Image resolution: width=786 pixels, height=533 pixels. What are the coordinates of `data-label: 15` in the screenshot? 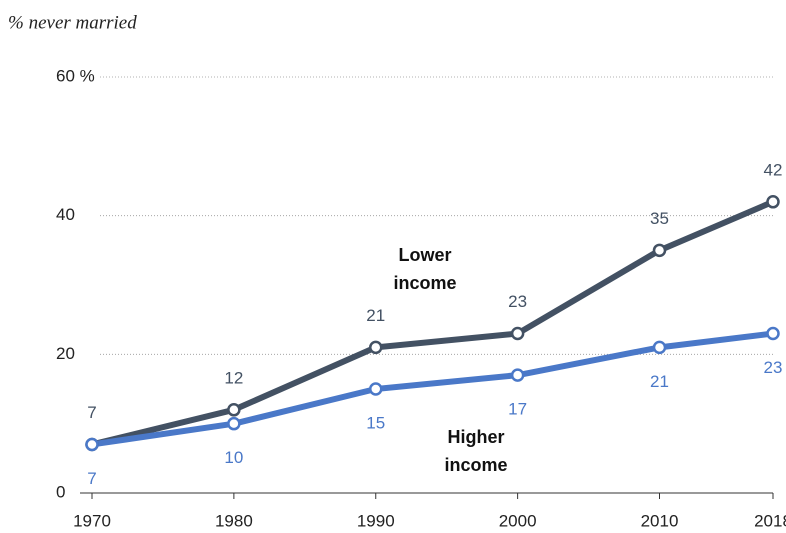 It's located at (375, 422).